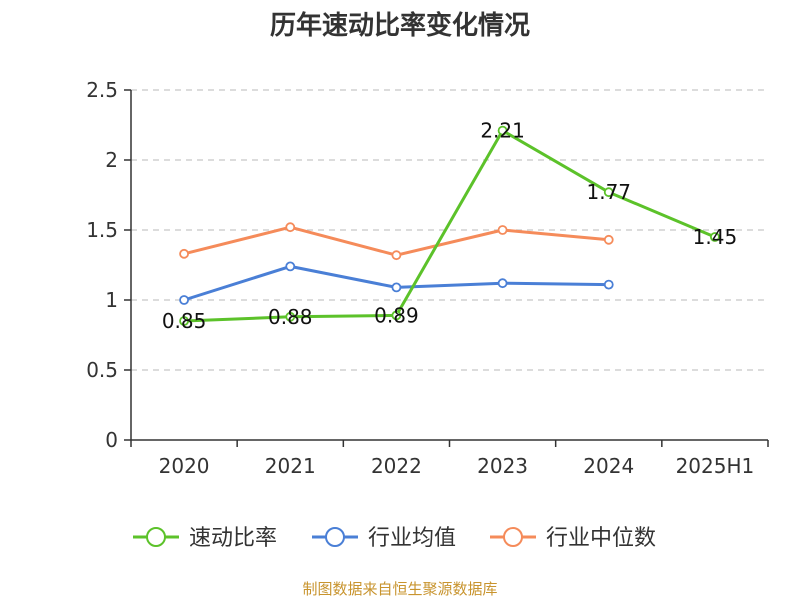 The height and width of the screenshot is (600, 800). What do you see at coordinates (601, 538) in the screenshot?
I see `legend-label: 行业中位数` at bounding box center [601, 538].